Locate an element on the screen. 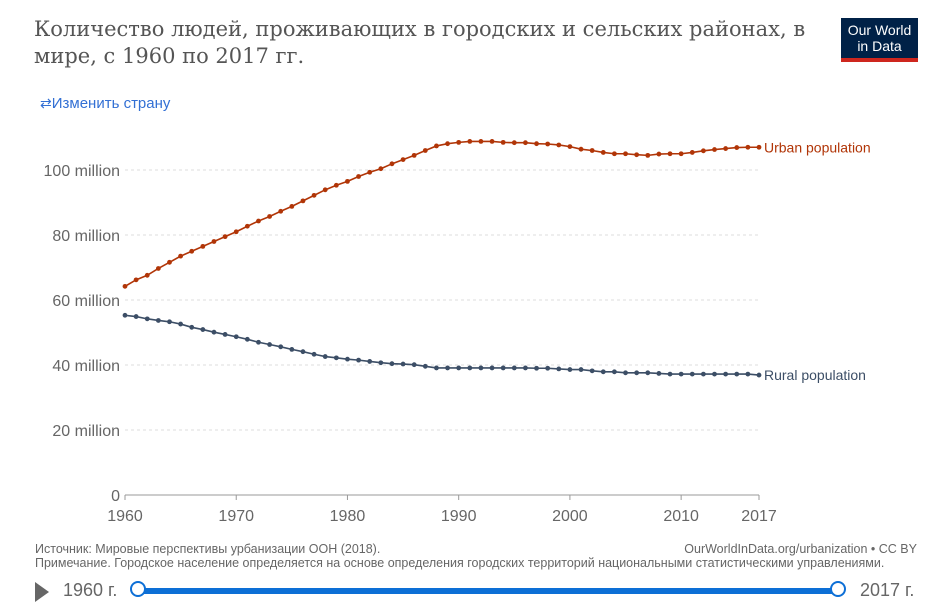 Image resolution: width=941 pixels, height=608 pixels. swap-arrows-icon: ⇄ is located at coordinates (46, 103).